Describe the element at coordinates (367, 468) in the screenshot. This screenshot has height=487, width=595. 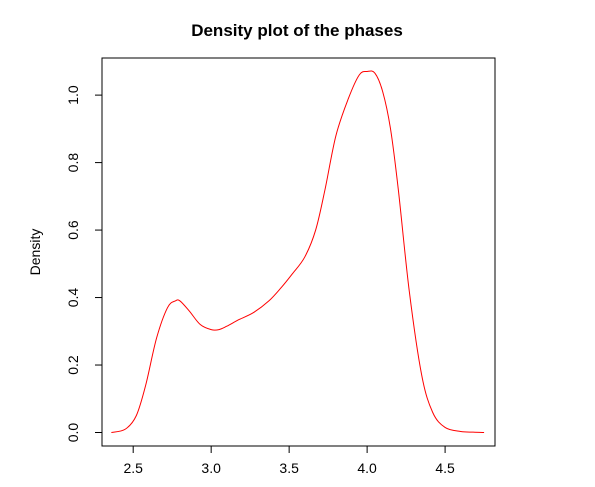
I see `x-tick-label: 4.0` at that location.